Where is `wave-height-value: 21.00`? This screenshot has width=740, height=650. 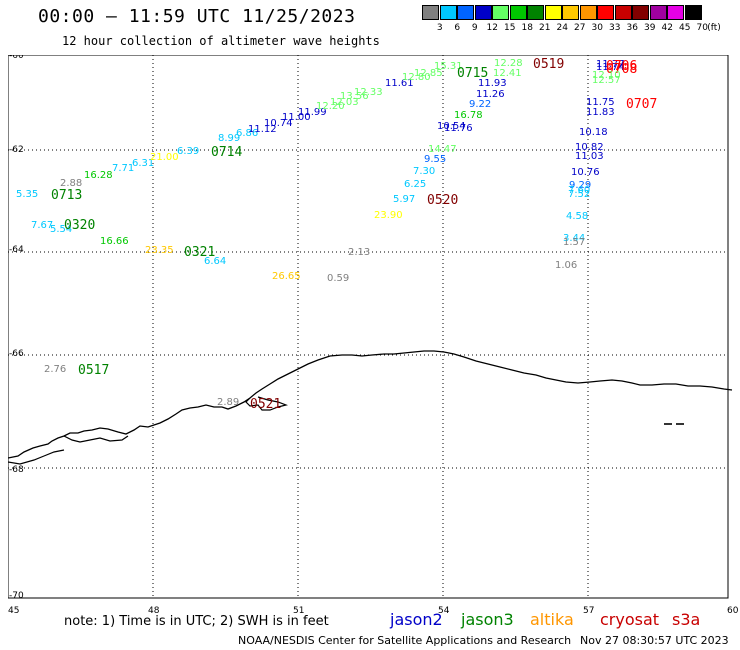 wave-height-value: 21.00 is located at coordinates (164, 157).